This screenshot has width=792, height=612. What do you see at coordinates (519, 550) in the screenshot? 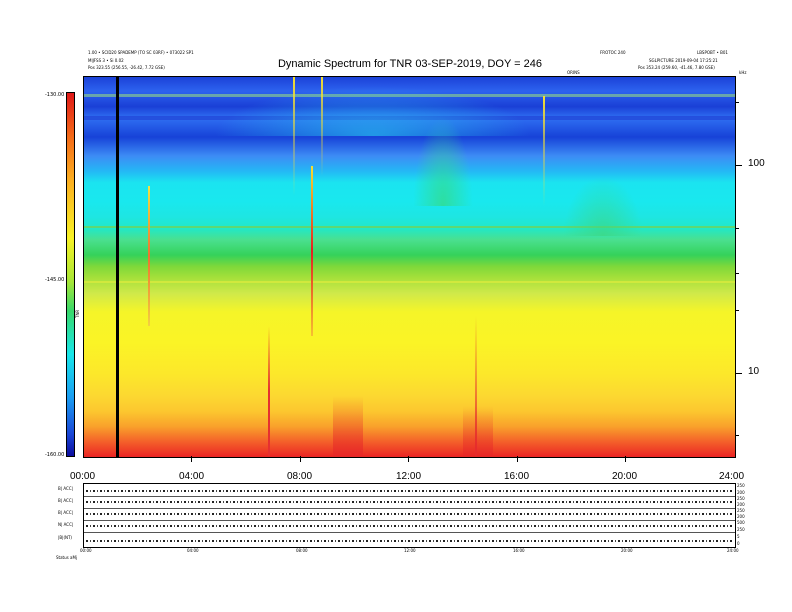
I see `panel-x-tick-16: 16:00` at bounding box center [519, 550].